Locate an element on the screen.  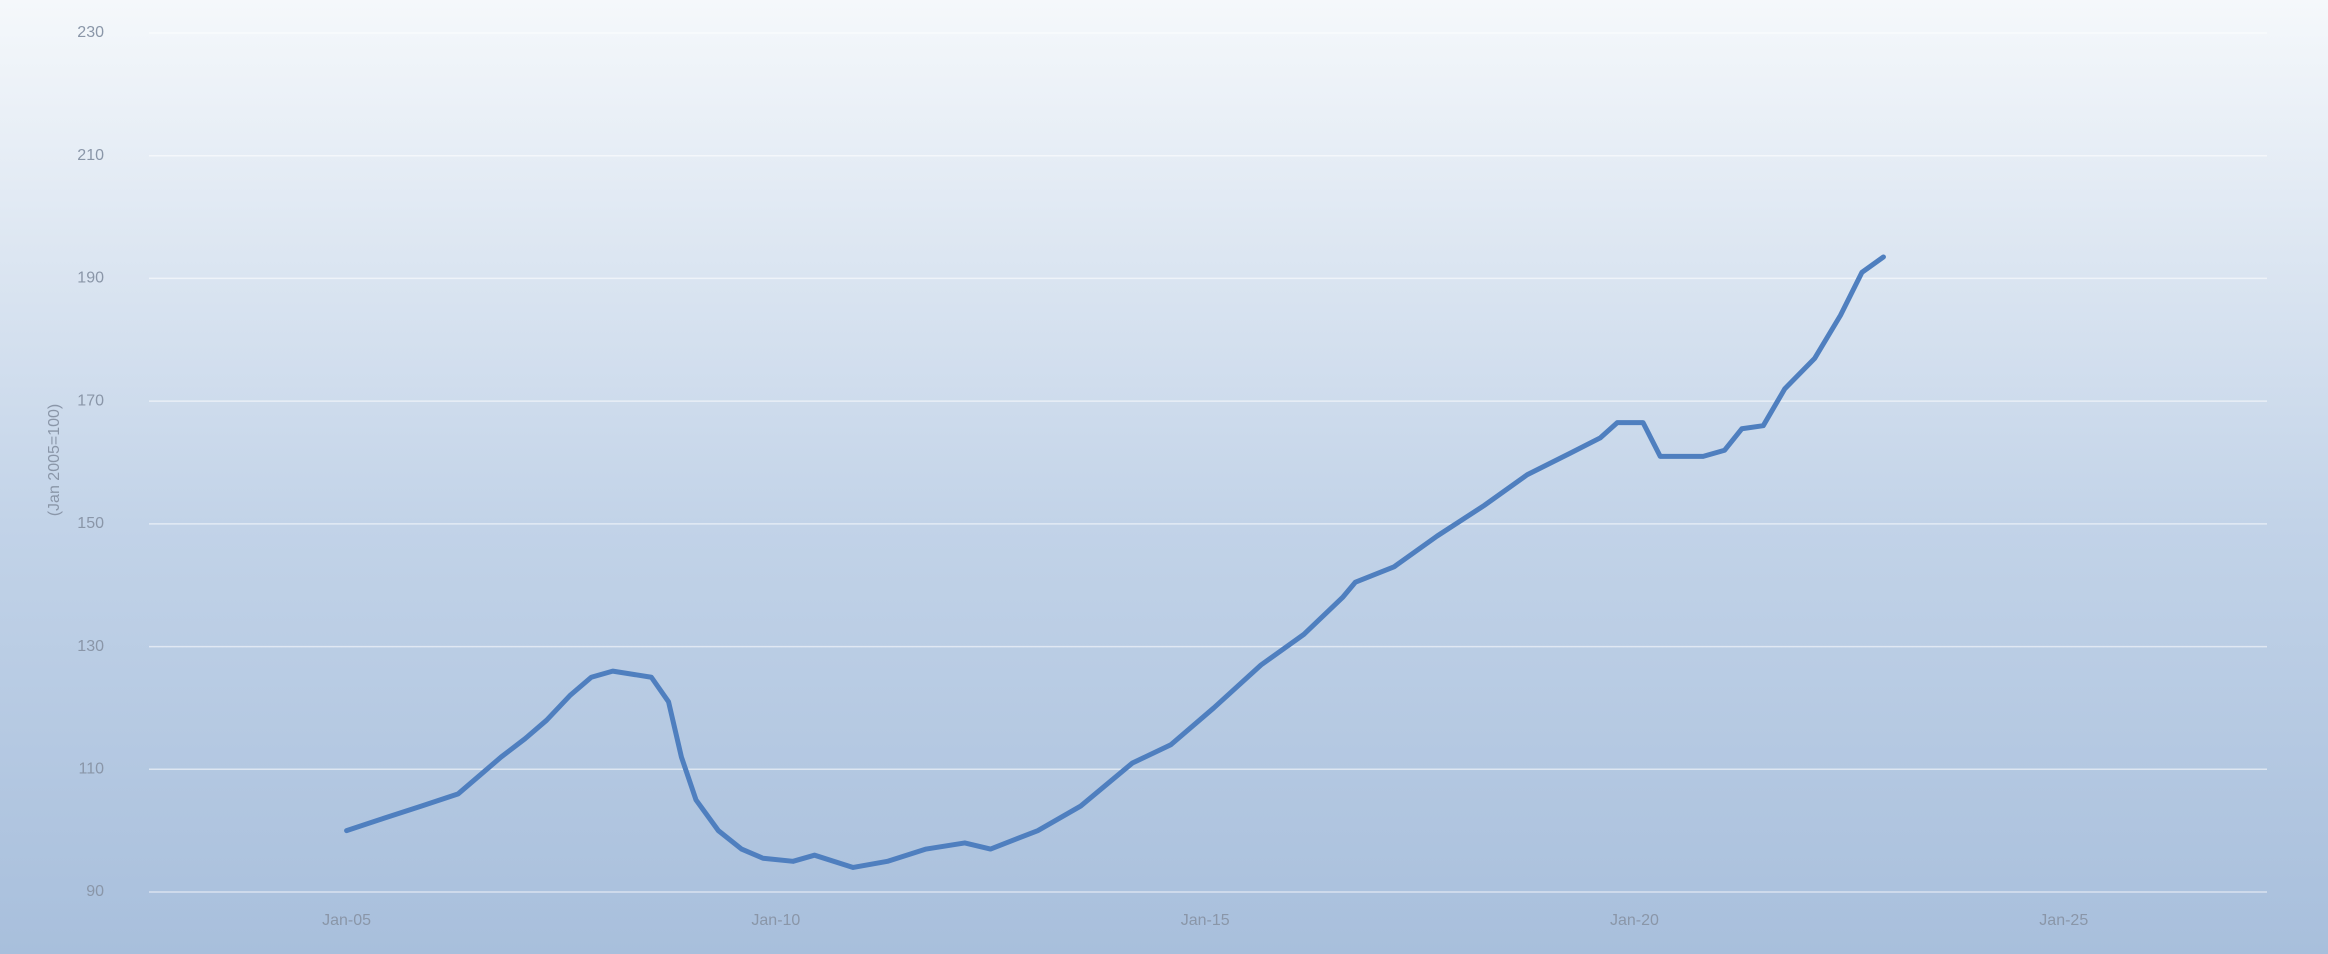
y-tick-label: 190 is located at coordinates (90, 278).